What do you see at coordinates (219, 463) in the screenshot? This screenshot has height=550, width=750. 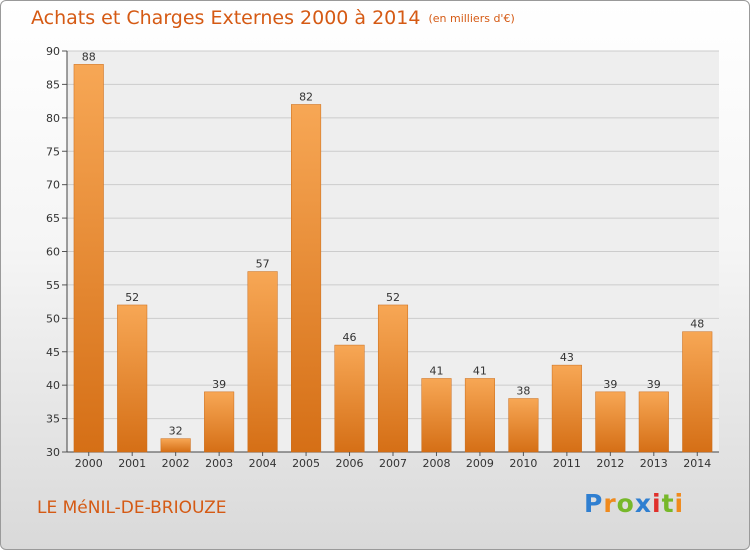 I see `x-tick-label: 2003` at bounding box center [219, 463].